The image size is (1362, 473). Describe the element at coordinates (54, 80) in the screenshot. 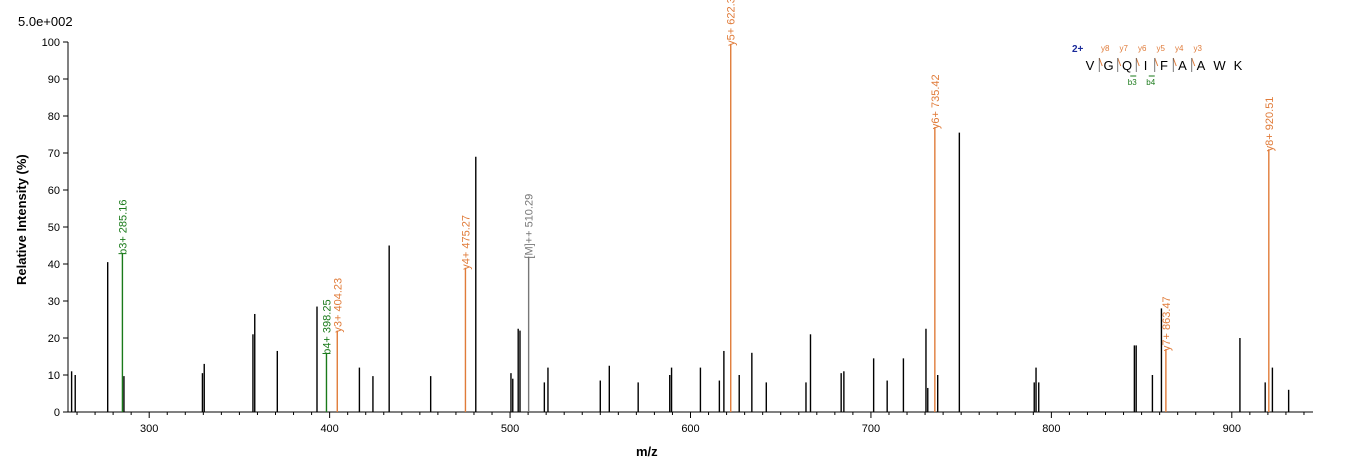

I see `y-tick-label: 90` at that location.